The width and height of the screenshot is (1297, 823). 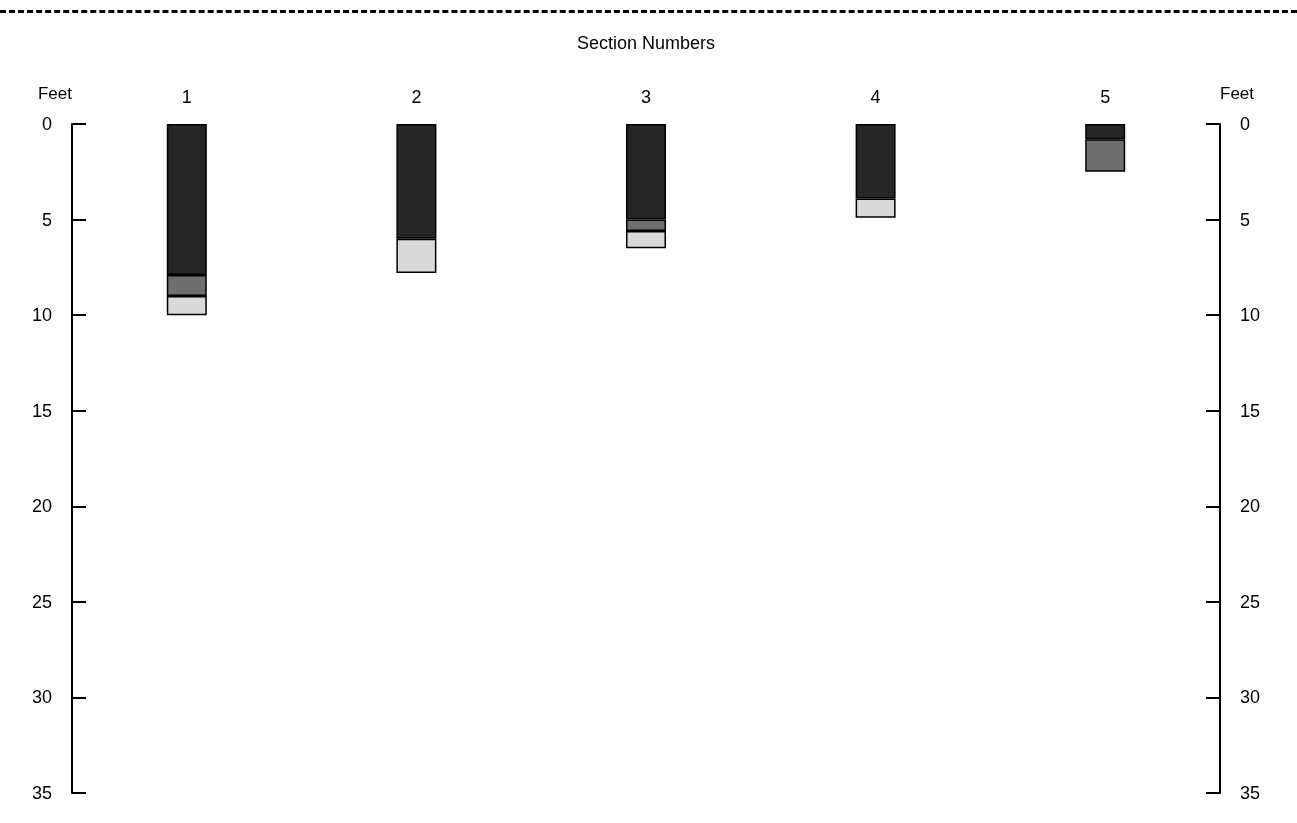 I want to click on y2-tick-label: 35, so click(x=1250, y=793).